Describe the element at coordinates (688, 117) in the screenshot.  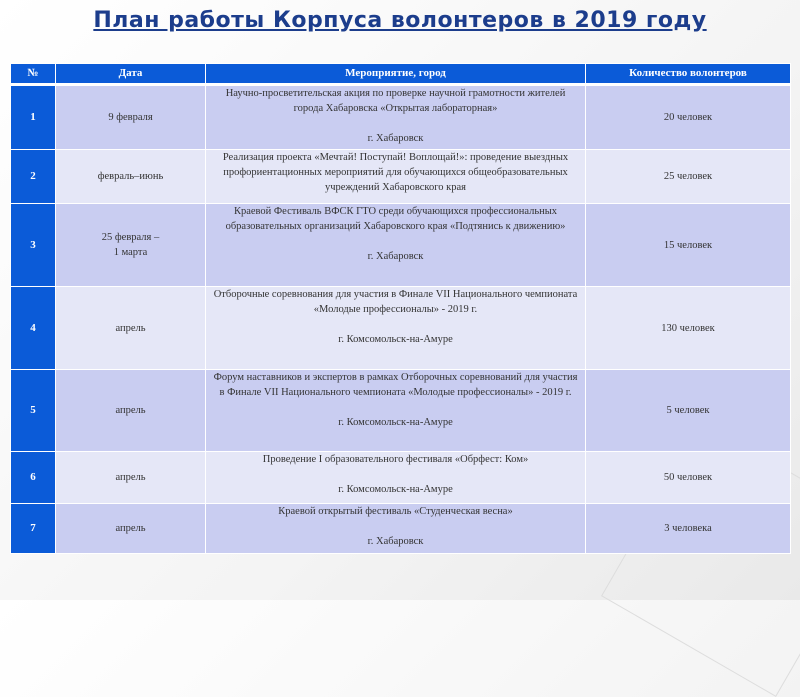
I see `row-volunteers: 20 человек` at that location.